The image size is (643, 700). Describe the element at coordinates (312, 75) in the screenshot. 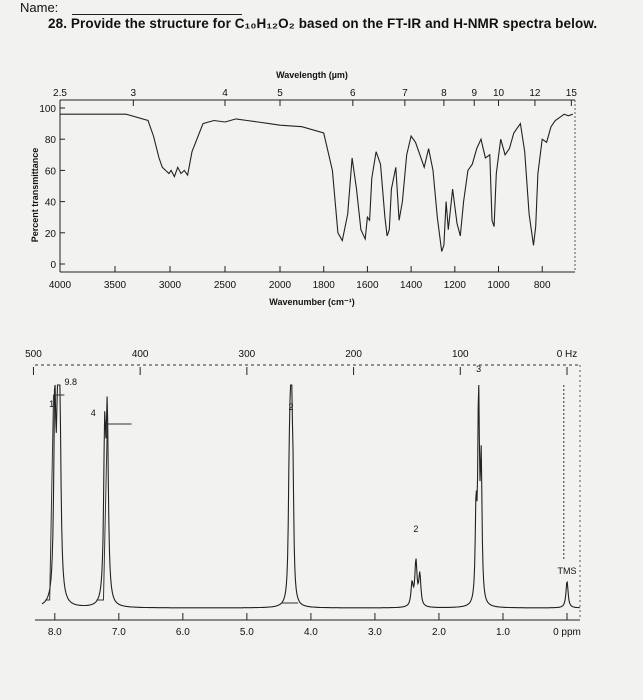

I see `ir-top-axis-title: Wavelength (µm)` at that location.